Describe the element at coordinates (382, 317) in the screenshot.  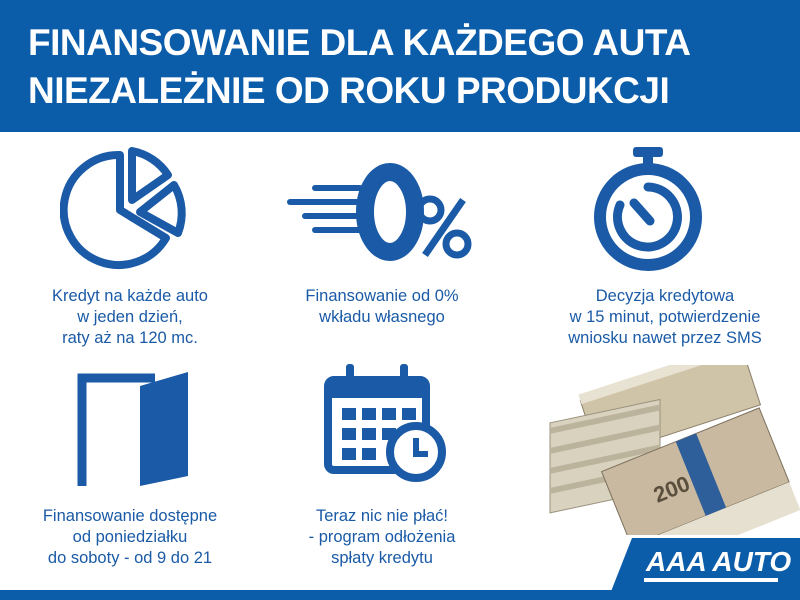
I see `caption-line: wkładu własnego` at that location.